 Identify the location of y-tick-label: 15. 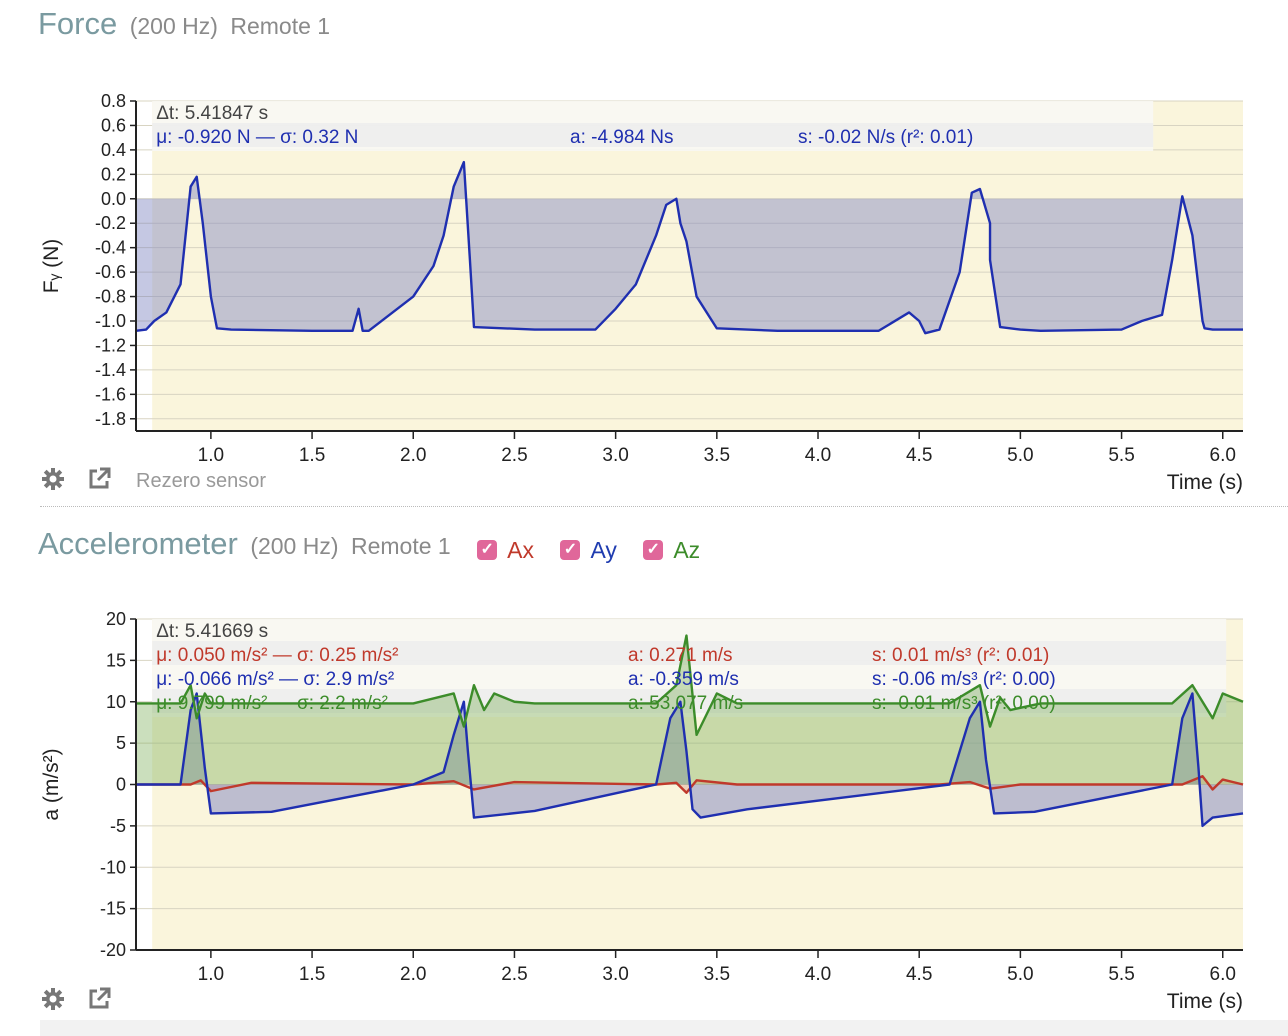
(116, 660).